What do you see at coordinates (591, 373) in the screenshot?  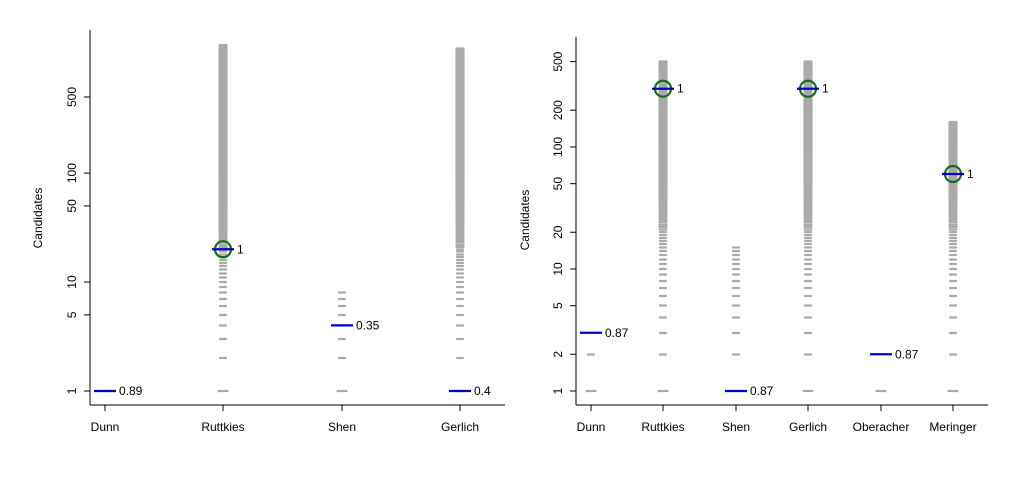 I see `candidate-strip-dunn` at bounding box center [591, 373].